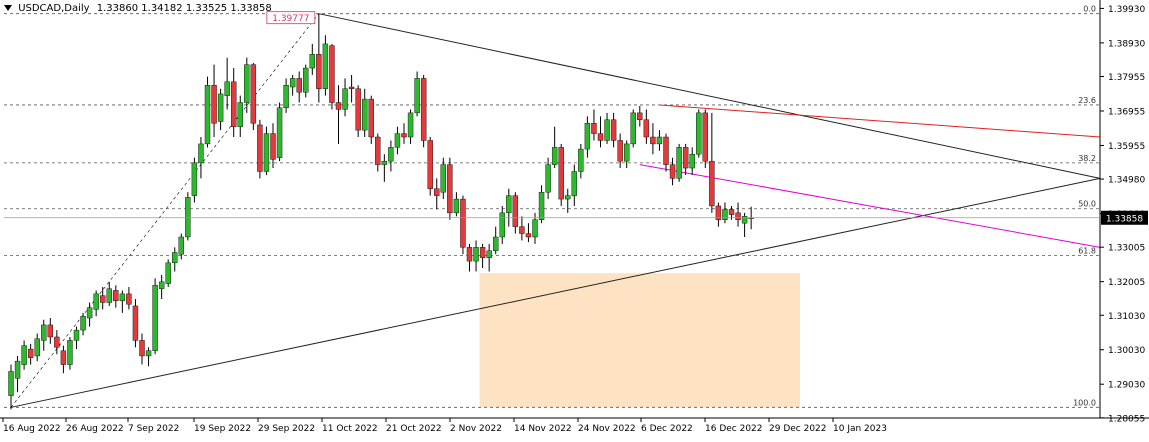  What do you see at coordinates (639, 340) in the screenshot?
I see `demand-zone` at bounding box center [639, 340].